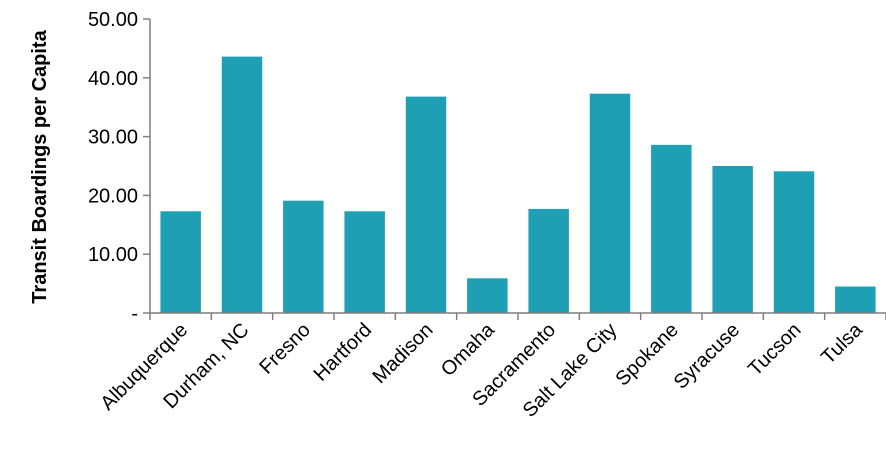 This screenshot has height=450, width=886. What do you see at coordinates (343, 352) in the screenshot?
I see `x-category-label: Hartford` at bounding box center [343, 352].